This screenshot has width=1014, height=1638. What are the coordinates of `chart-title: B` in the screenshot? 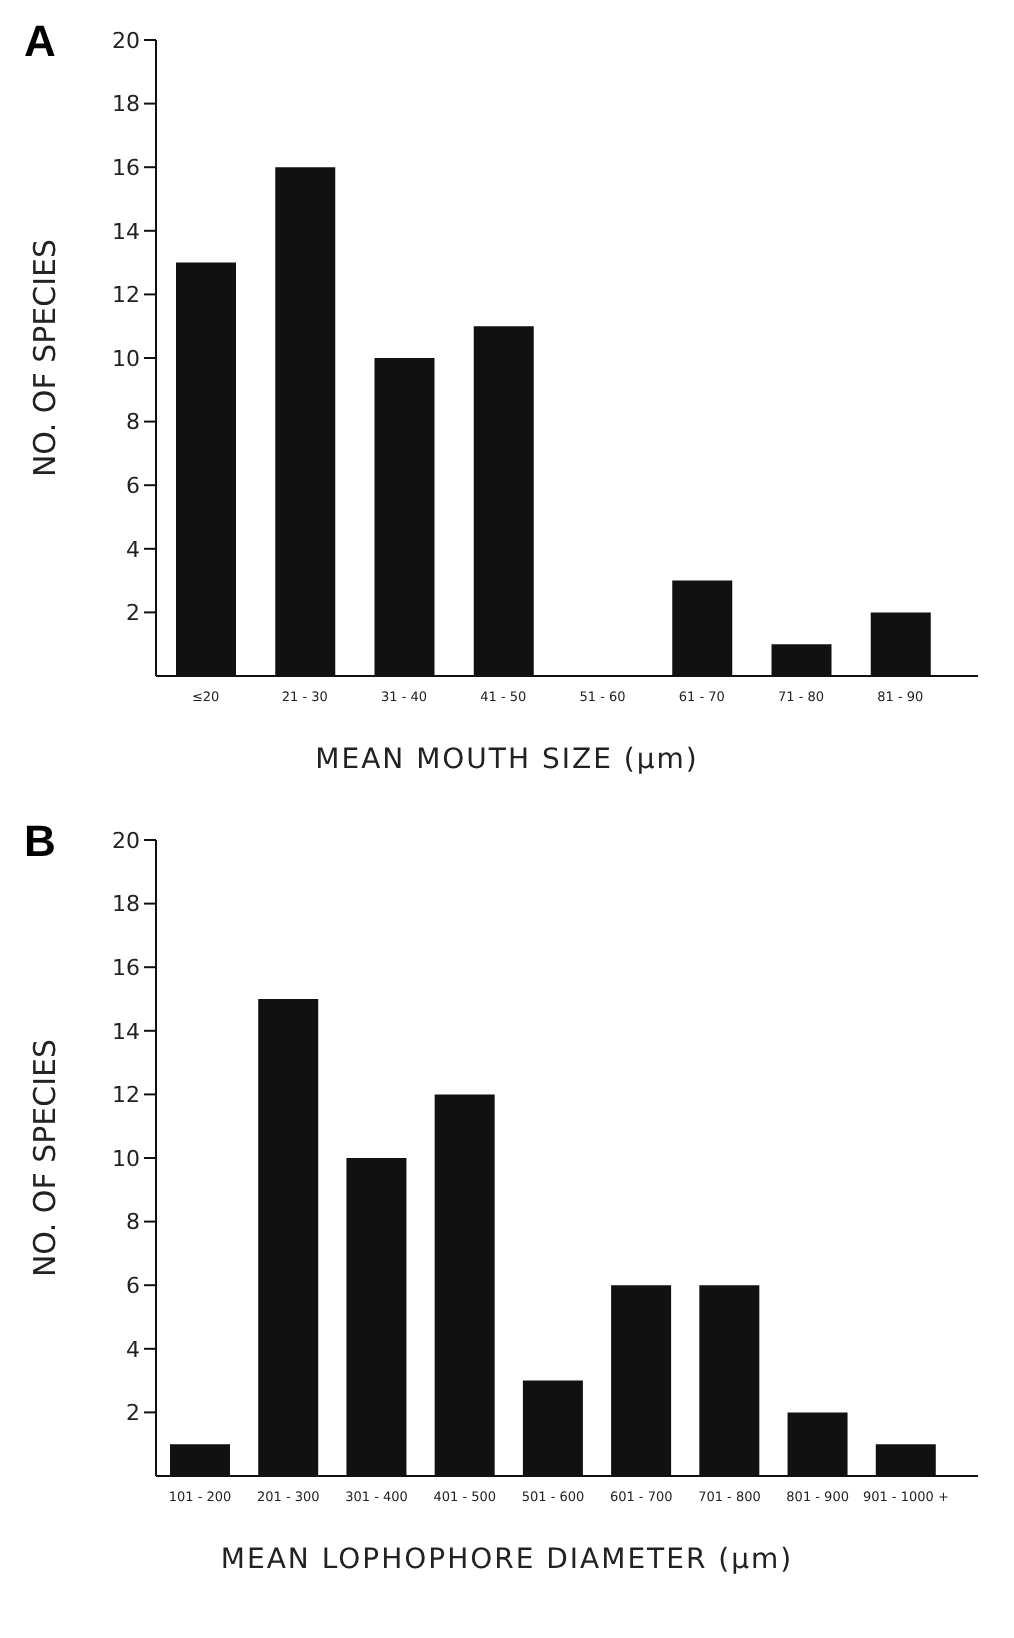 It's located at (40, 842).